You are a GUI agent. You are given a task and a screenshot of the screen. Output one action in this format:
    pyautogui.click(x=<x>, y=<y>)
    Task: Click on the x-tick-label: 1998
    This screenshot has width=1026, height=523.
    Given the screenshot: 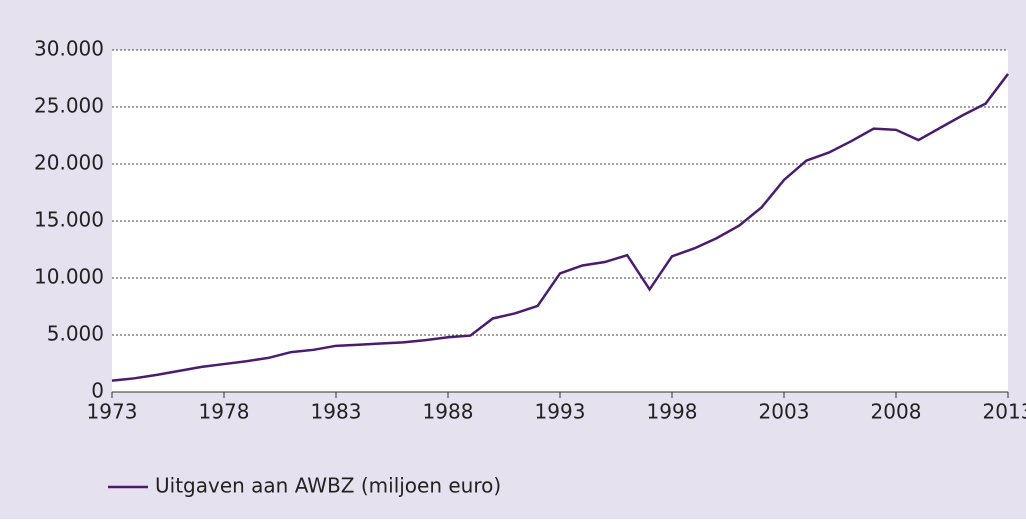 What is the action you would take?
    pyautogui.click(x=672, y=412)
    